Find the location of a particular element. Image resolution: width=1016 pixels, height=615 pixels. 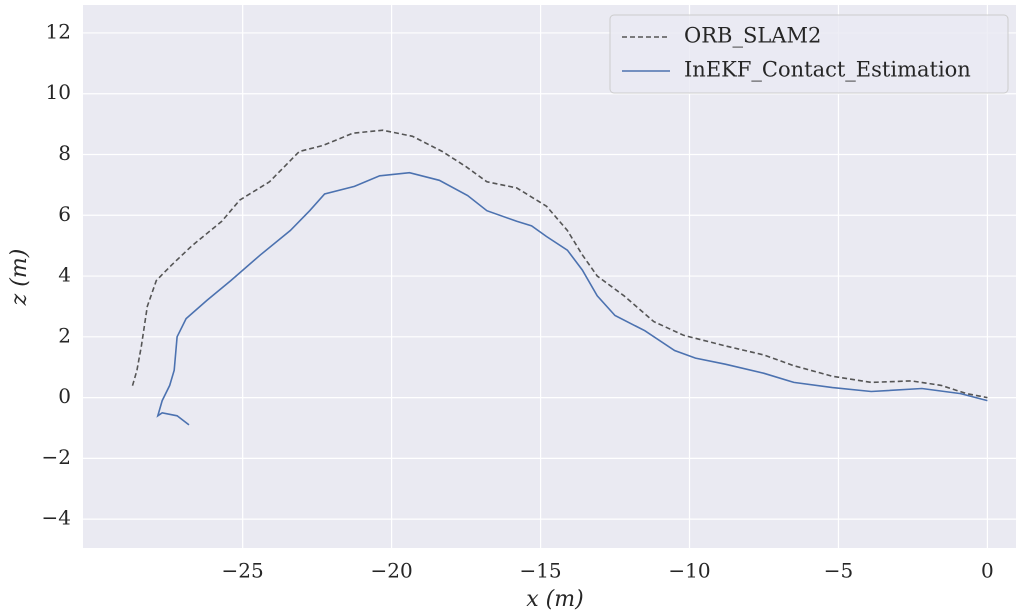

legend-label: InEKF_Contact_Estimation is located at coordinates (827, 70).